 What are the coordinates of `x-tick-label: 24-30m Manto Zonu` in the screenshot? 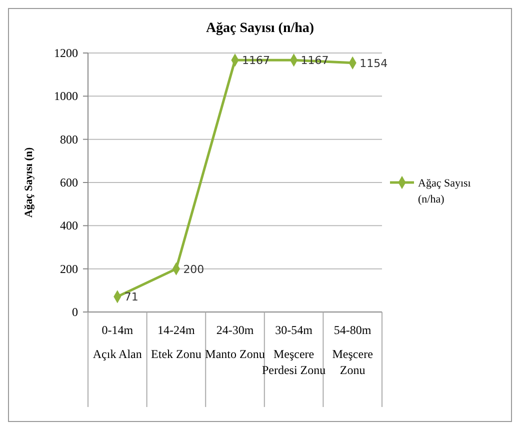 It's located at (235, 342).